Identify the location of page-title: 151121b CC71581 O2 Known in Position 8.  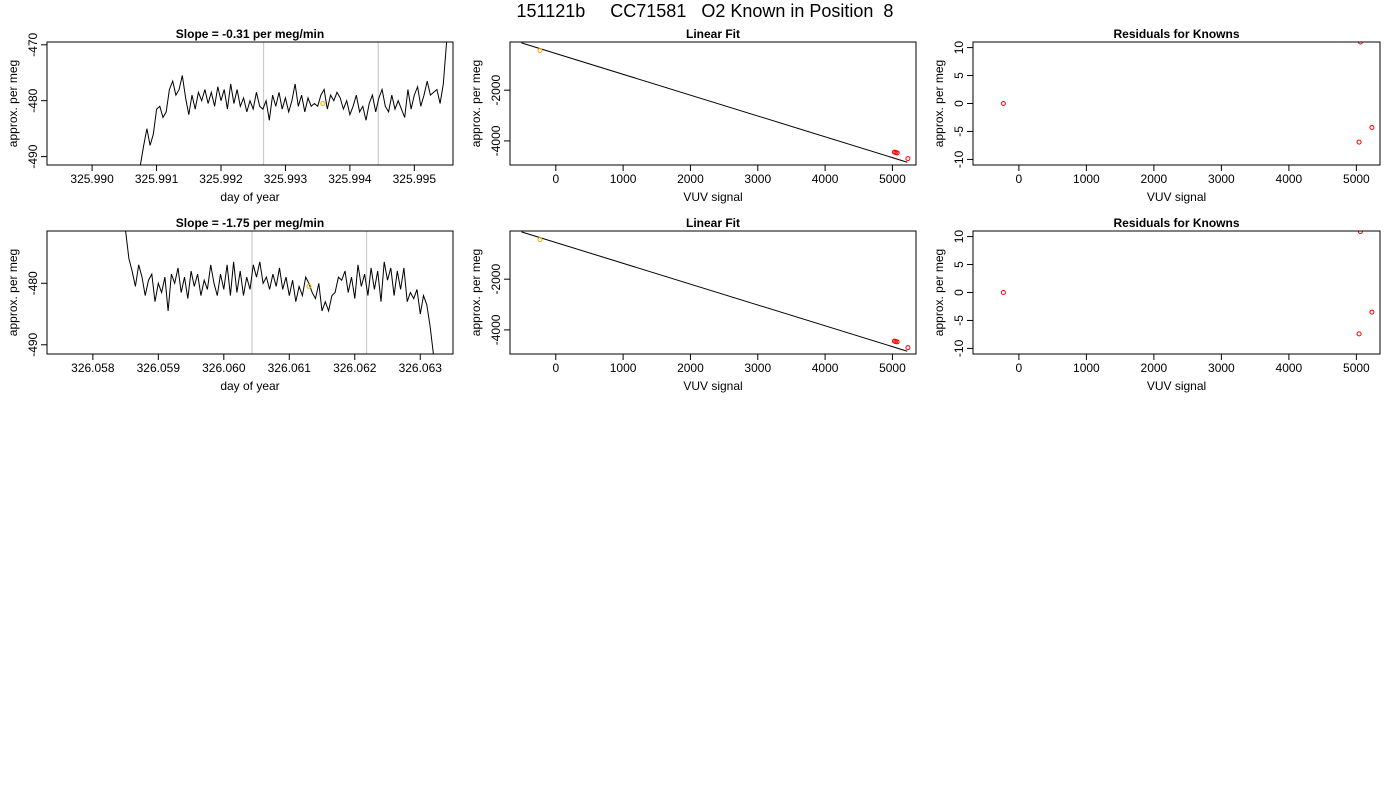
(705, 11).